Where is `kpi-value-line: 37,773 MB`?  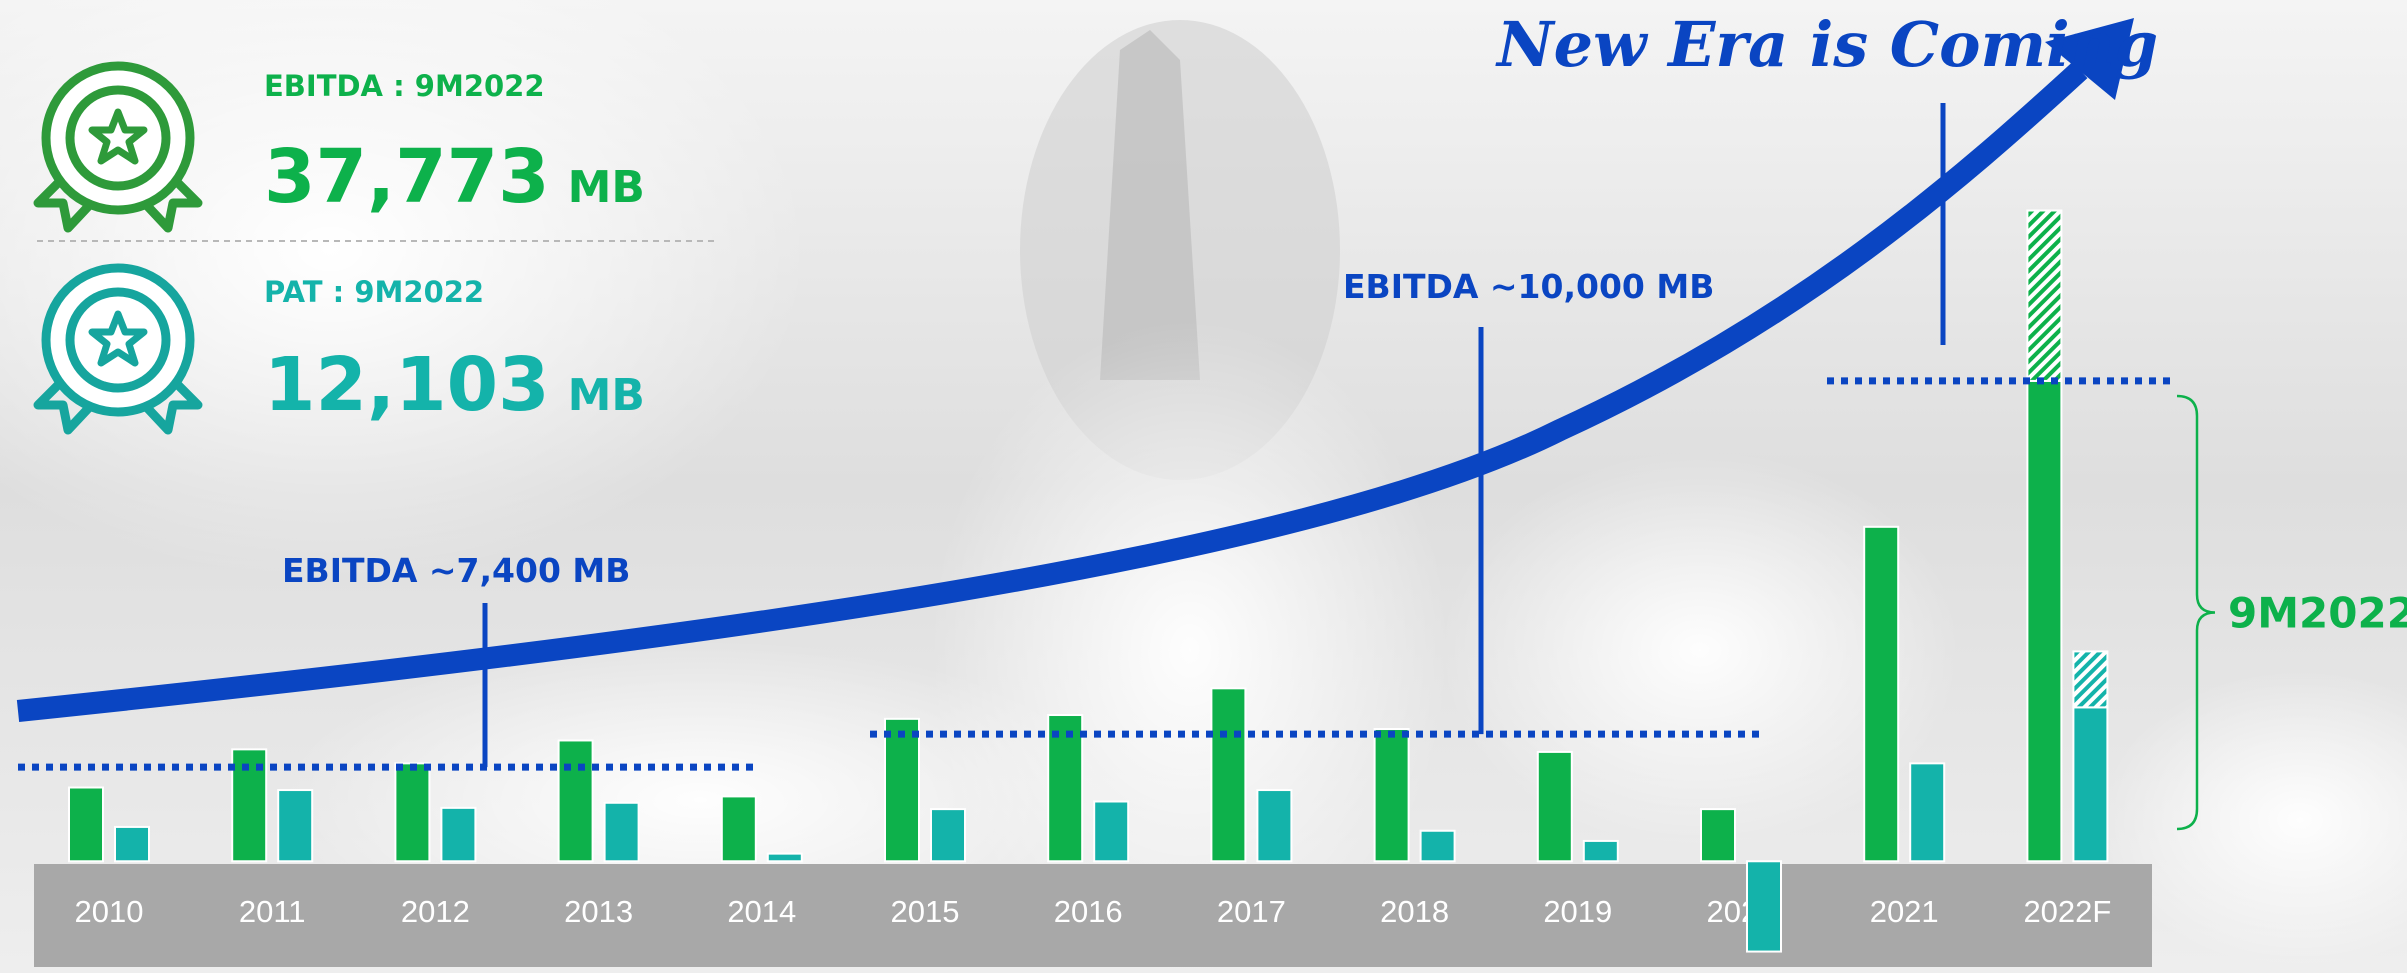 kpi-value-line: 37,773 MB is located at coordinates (454, 177).